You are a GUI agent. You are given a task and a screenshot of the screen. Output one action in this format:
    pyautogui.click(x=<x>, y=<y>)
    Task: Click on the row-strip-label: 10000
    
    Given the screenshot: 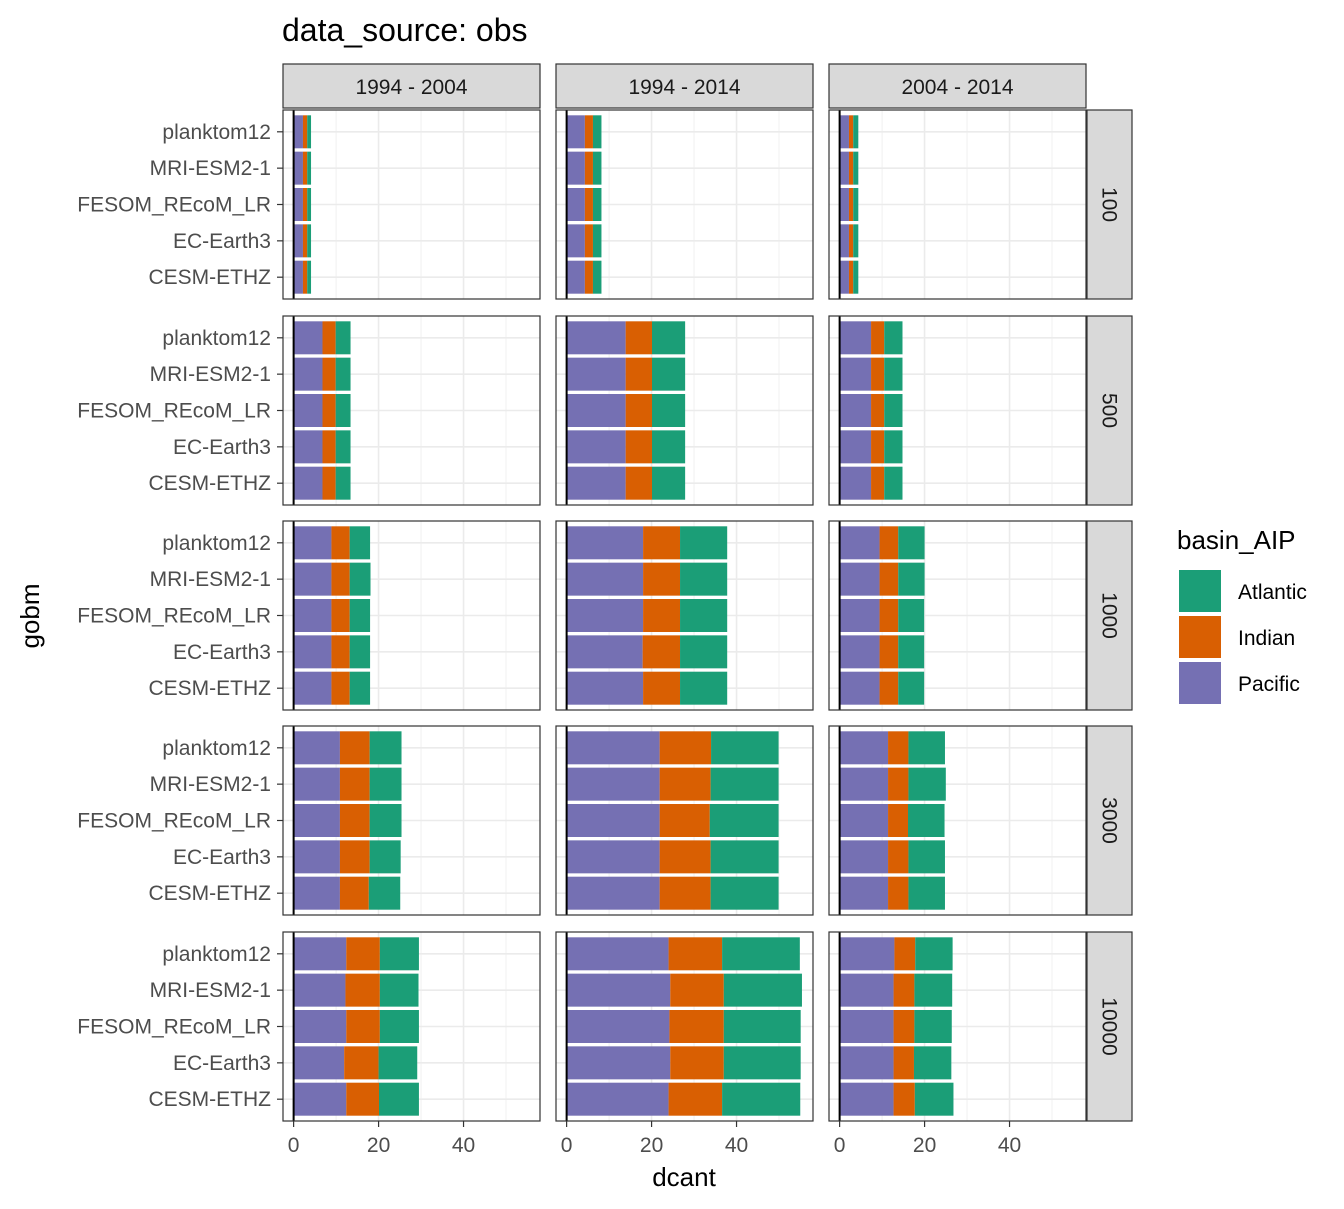 What is the action you would take?
    pyautogui.click(x=1109, y=1026)
    